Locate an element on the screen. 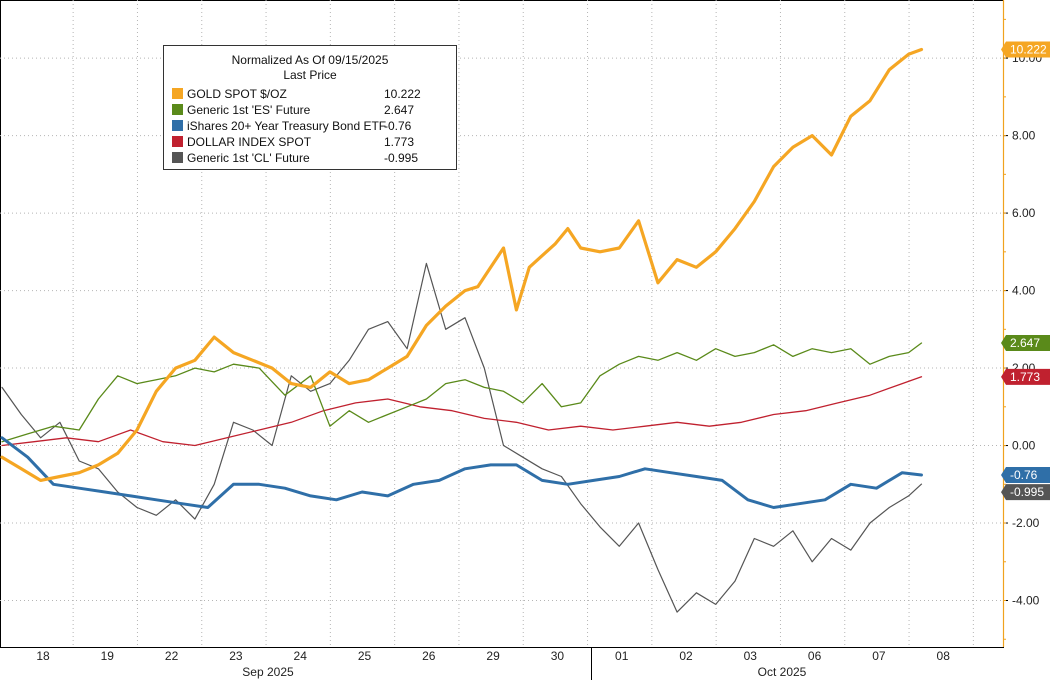 This screenshot has width=1051, height=680. tag-value: -0.76 is located at coordinates (1024, 475).